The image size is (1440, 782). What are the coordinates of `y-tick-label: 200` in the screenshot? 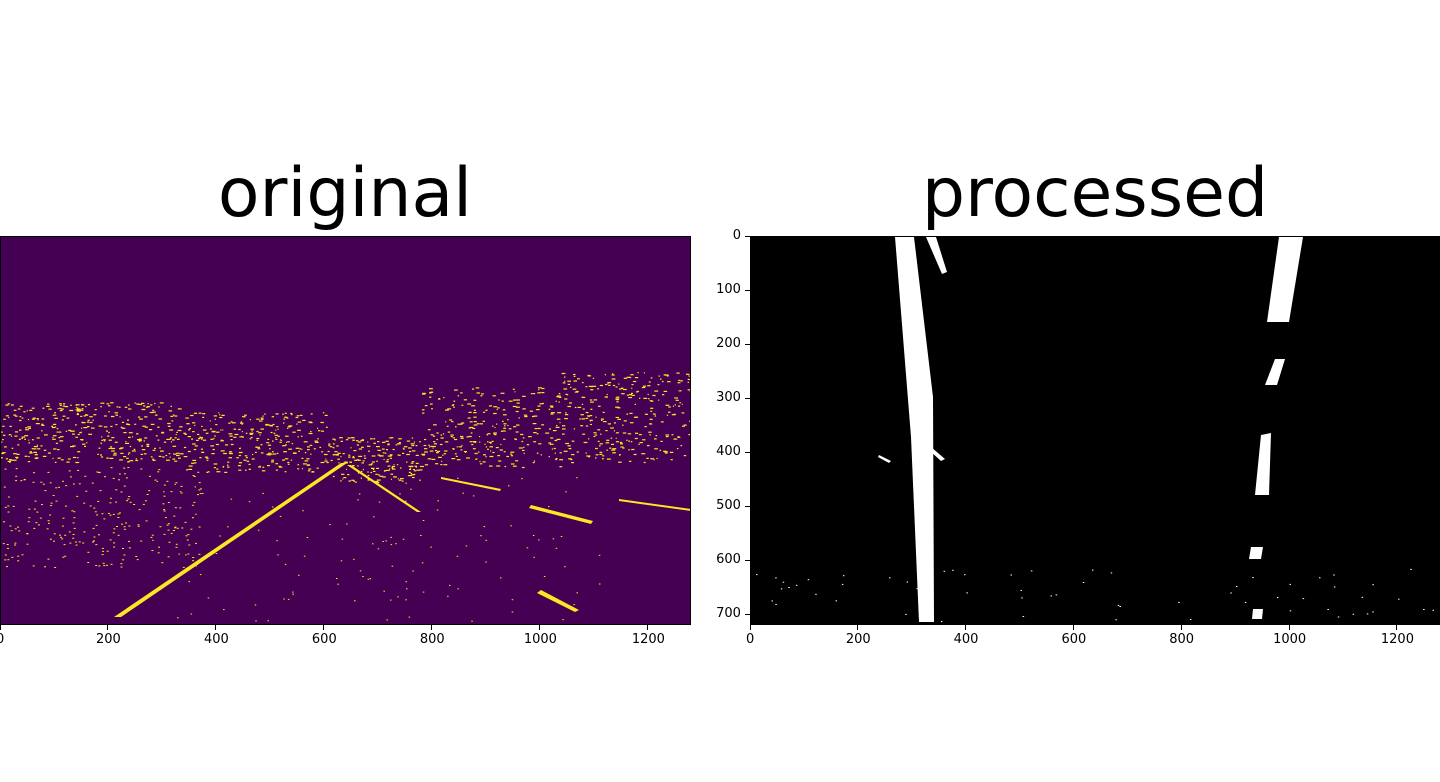 It's located at (728, 344).